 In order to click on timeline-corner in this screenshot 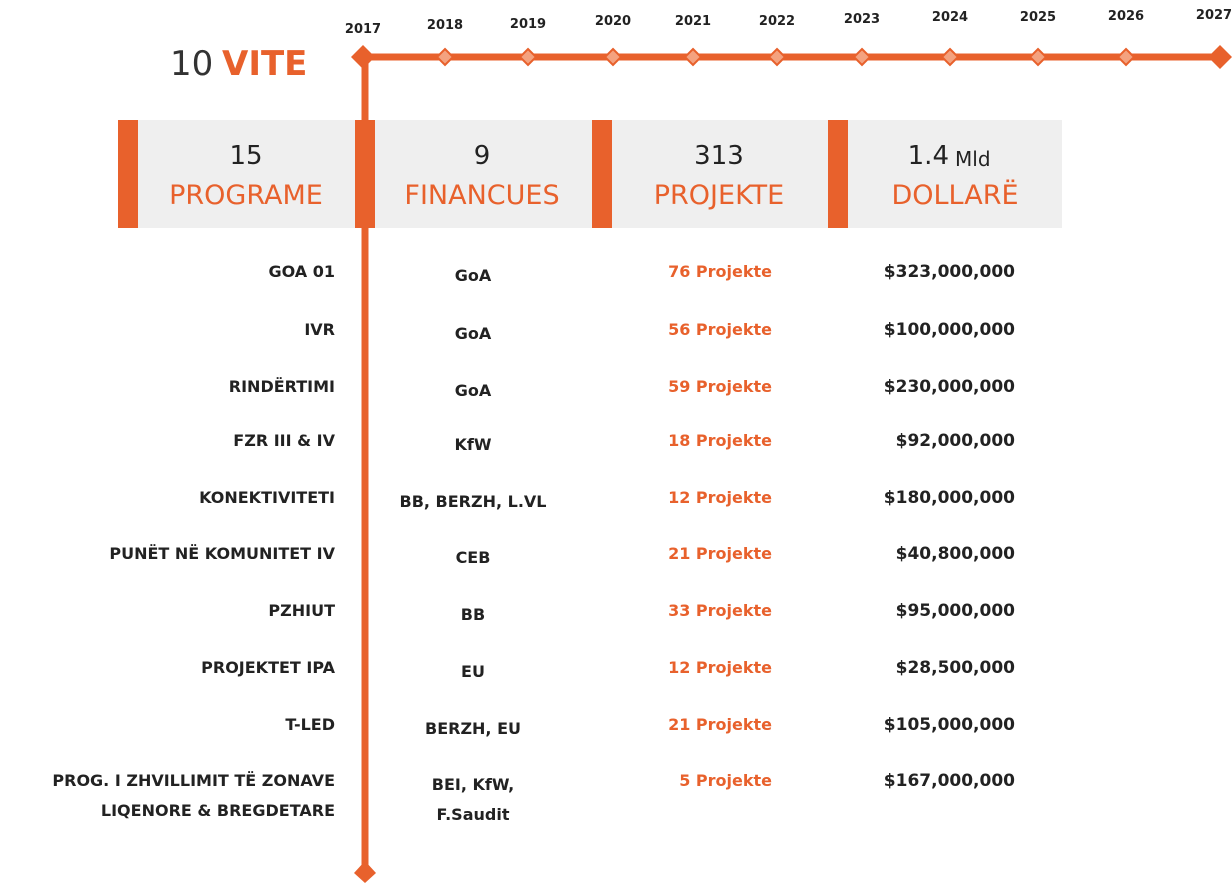, I will do `click(363, 57)`.